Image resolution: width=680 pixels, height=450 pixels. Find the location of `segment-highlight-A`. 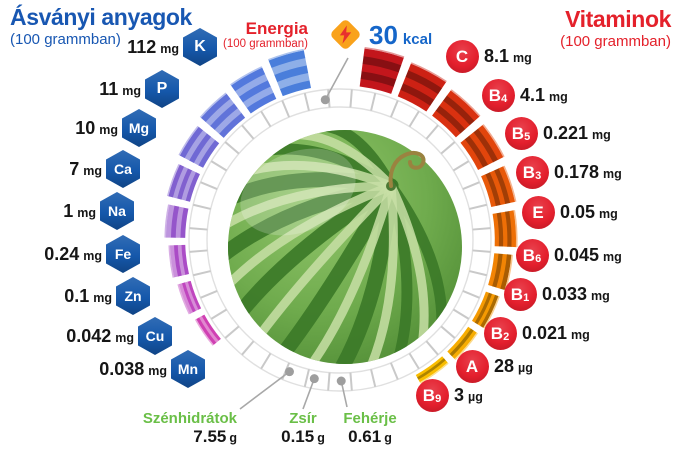

segment-highlight-A is located at coordinates (466, 346).